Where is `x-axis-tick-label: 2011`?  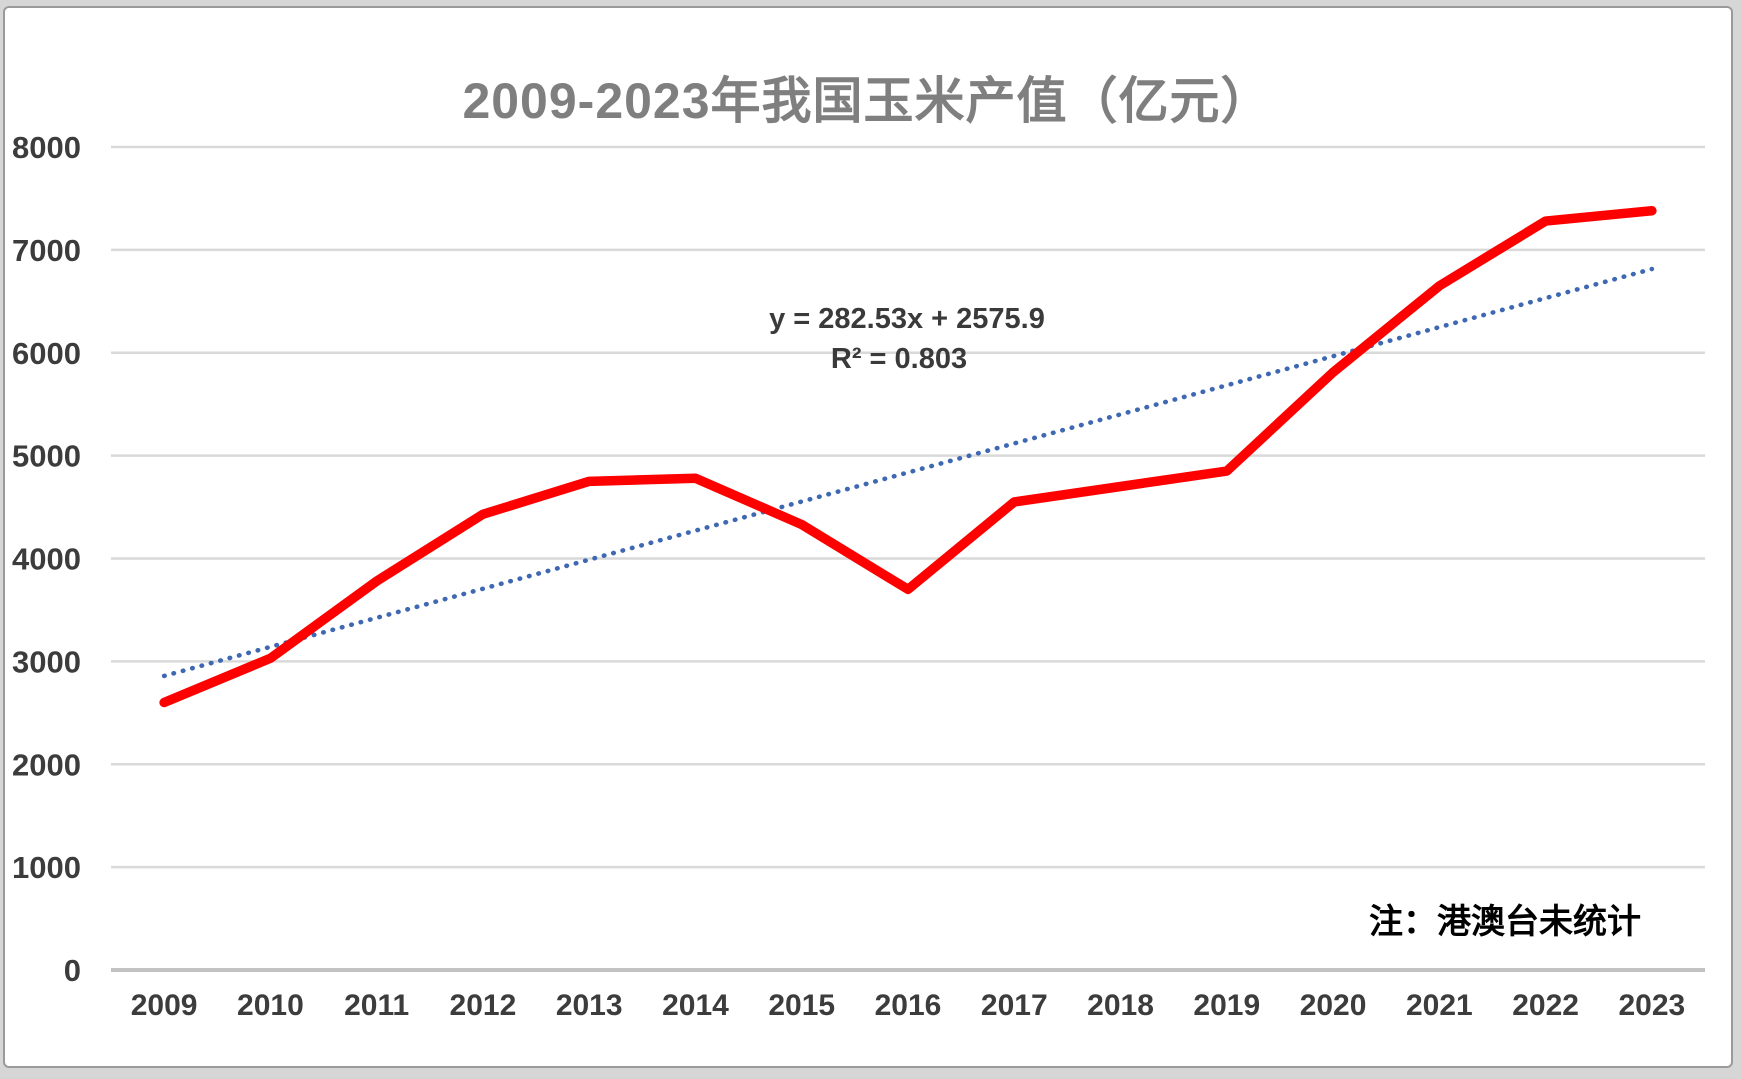 x-axis-tick-label: 2011 is located at coordinates (376, 1005).